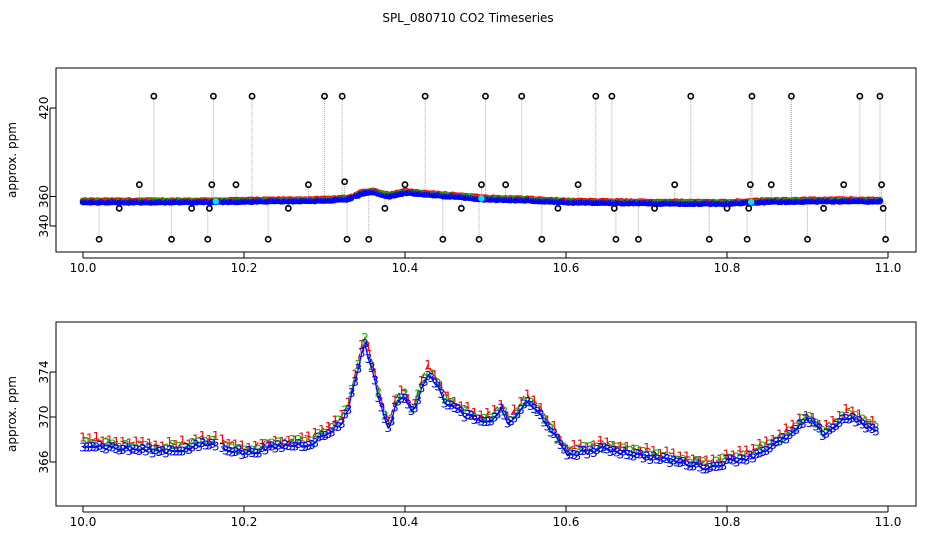  What do you see at coordinates (44, 226) in the screenshot?
I see `y-tick-label: 340` at bounding box center [44, 226].